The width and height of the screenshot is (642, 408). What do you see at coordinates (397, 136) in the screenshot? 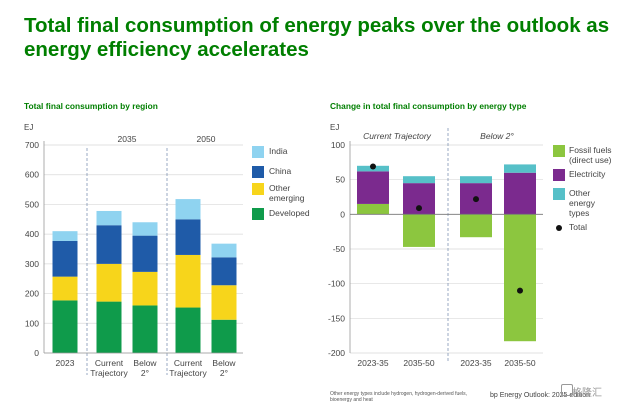
I see `right-scenario-label: Current Trajectory` at bounding box center [397, 136].